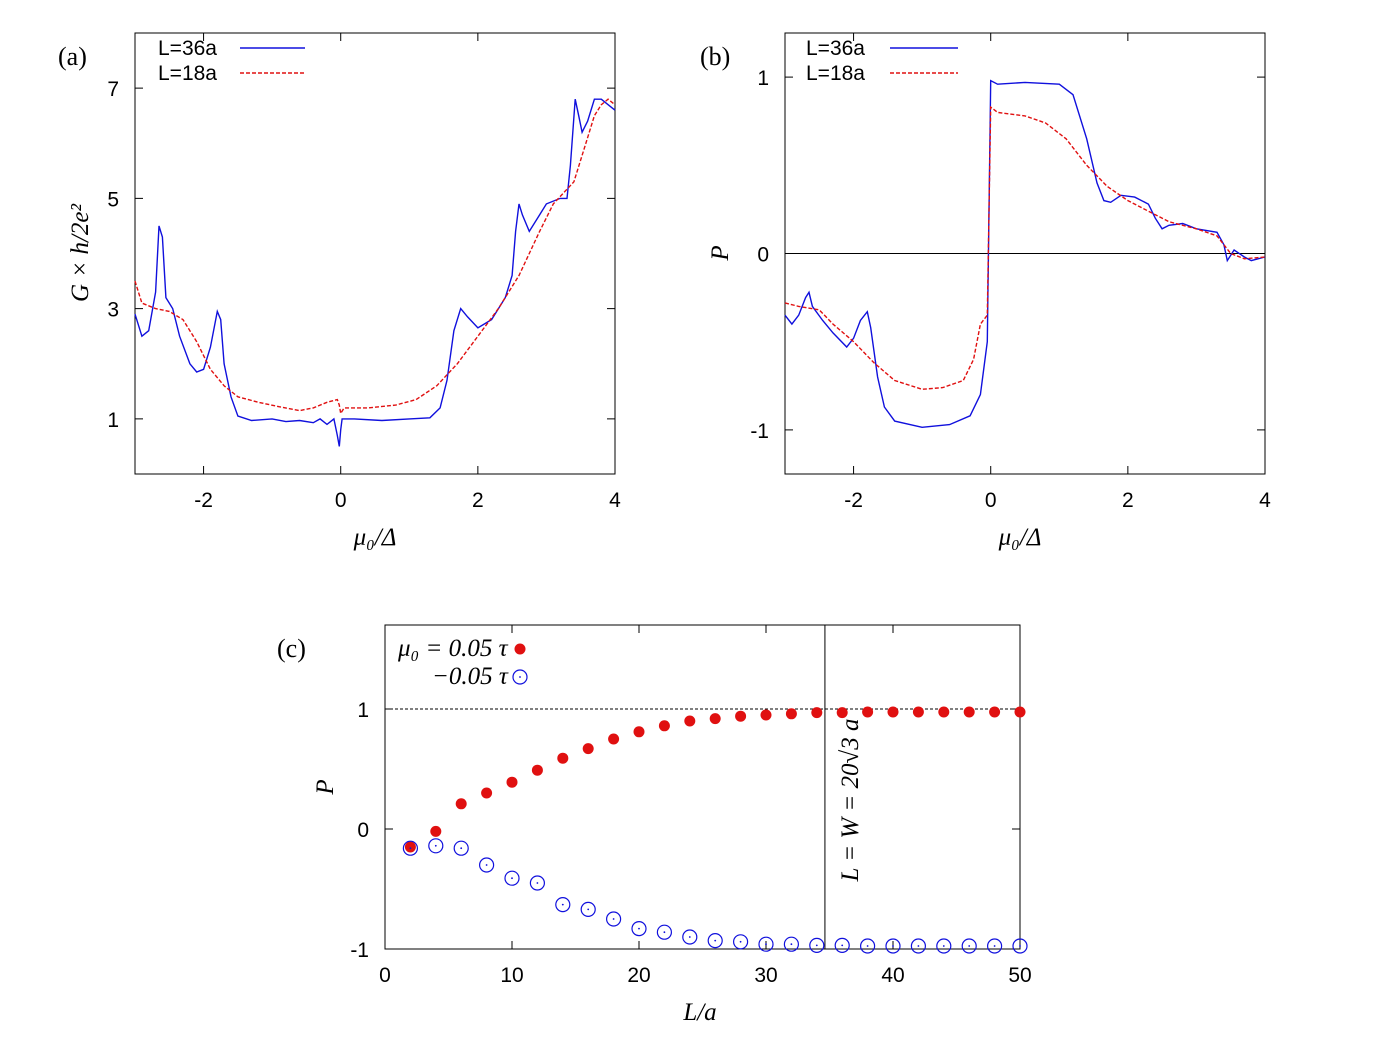 Image resolution: width=1398 pixels, height=1048 pixels. What do you see at coordinates (113, 89) in the screenshot?
I see `y-tick-label: 7` at bounding box center [113, 89].